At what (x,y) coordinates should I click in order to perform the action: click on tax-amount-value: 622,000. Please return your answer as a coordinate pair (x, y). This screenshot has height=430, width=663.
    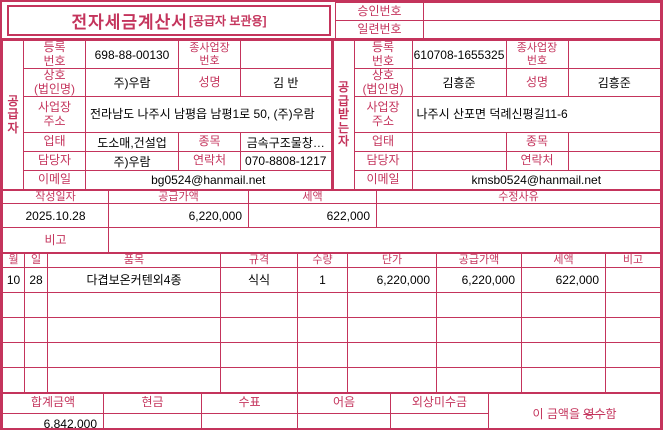
    Looking at the image, I should click on (312, 216).